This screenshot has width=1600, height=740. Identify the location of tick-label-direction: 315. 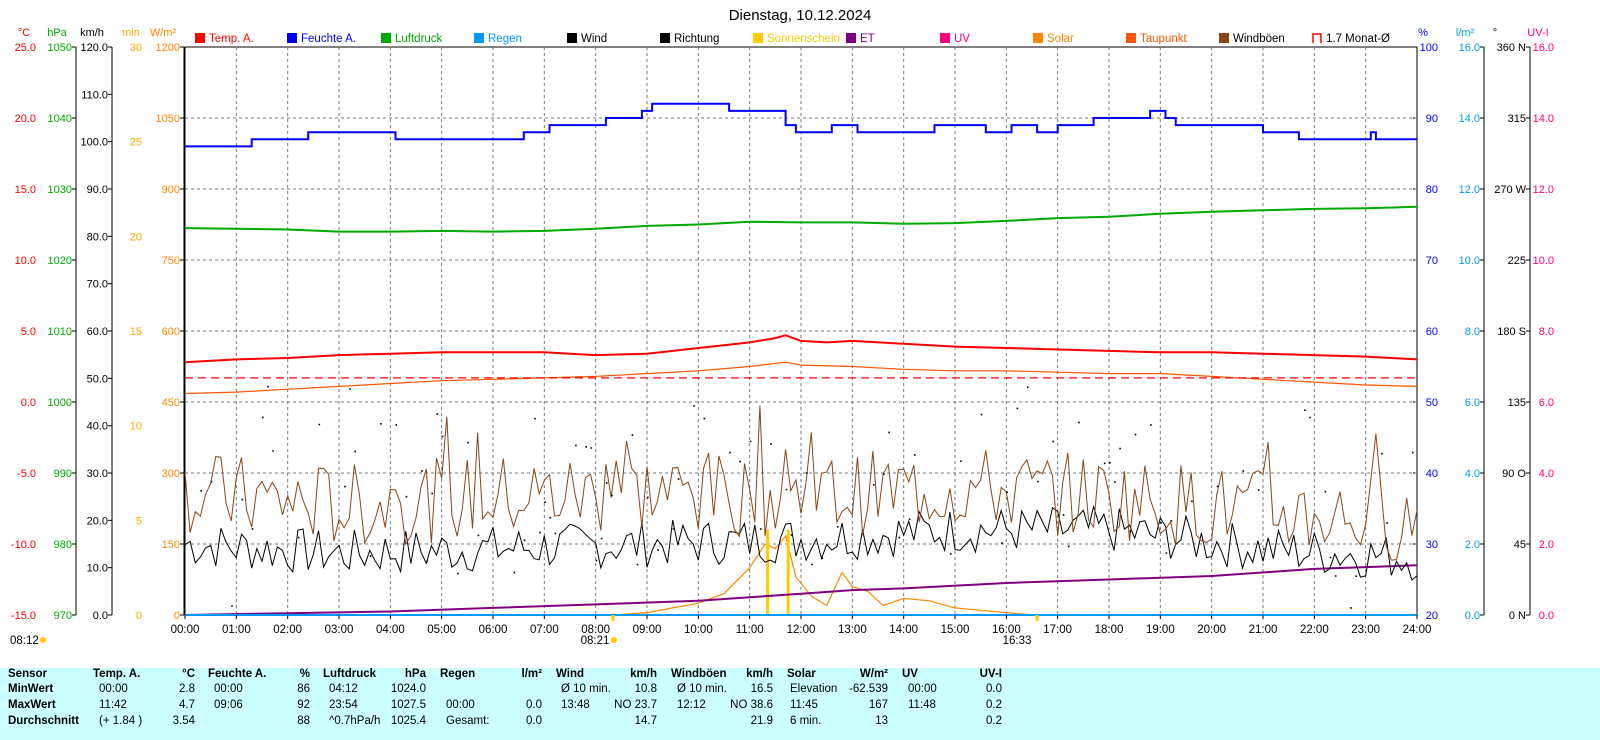
(1517, 119).